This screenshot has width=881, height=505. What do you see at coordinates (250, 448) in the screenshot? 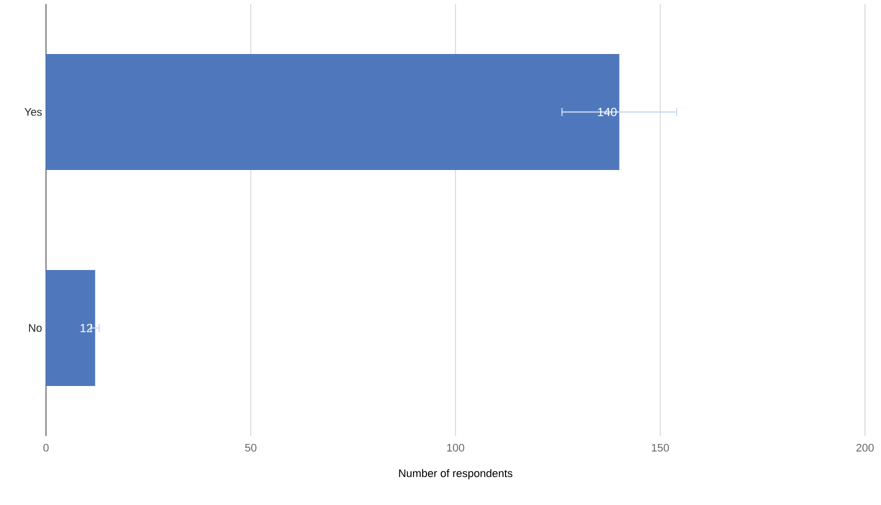
I see `x-tick-label: 50` at bounding box center [250, 448].